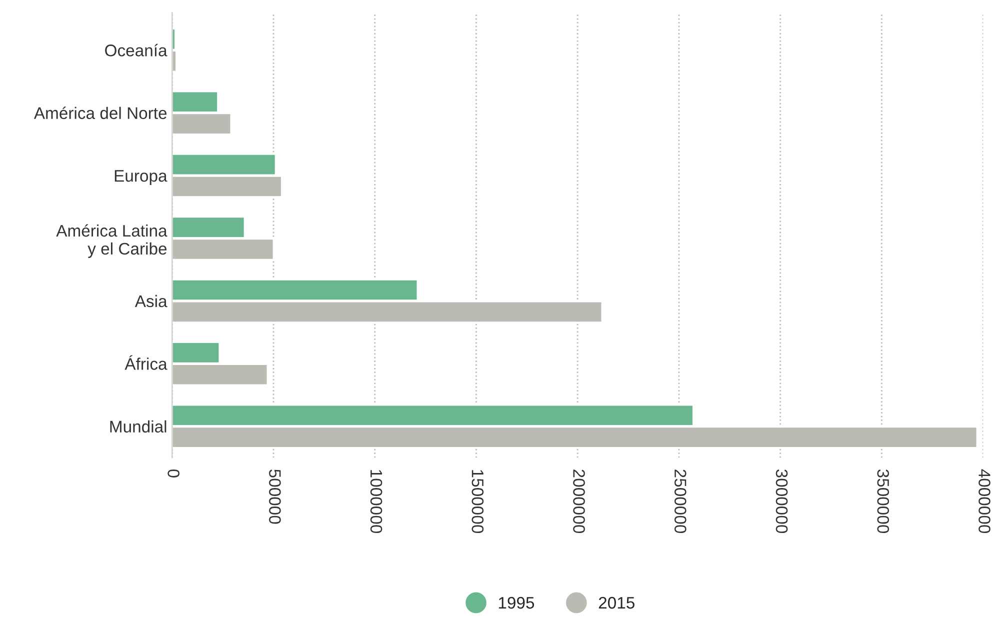 This screenshot has width=995, height=627. I want to click on x-tick-label: 0, so click(174, 473).